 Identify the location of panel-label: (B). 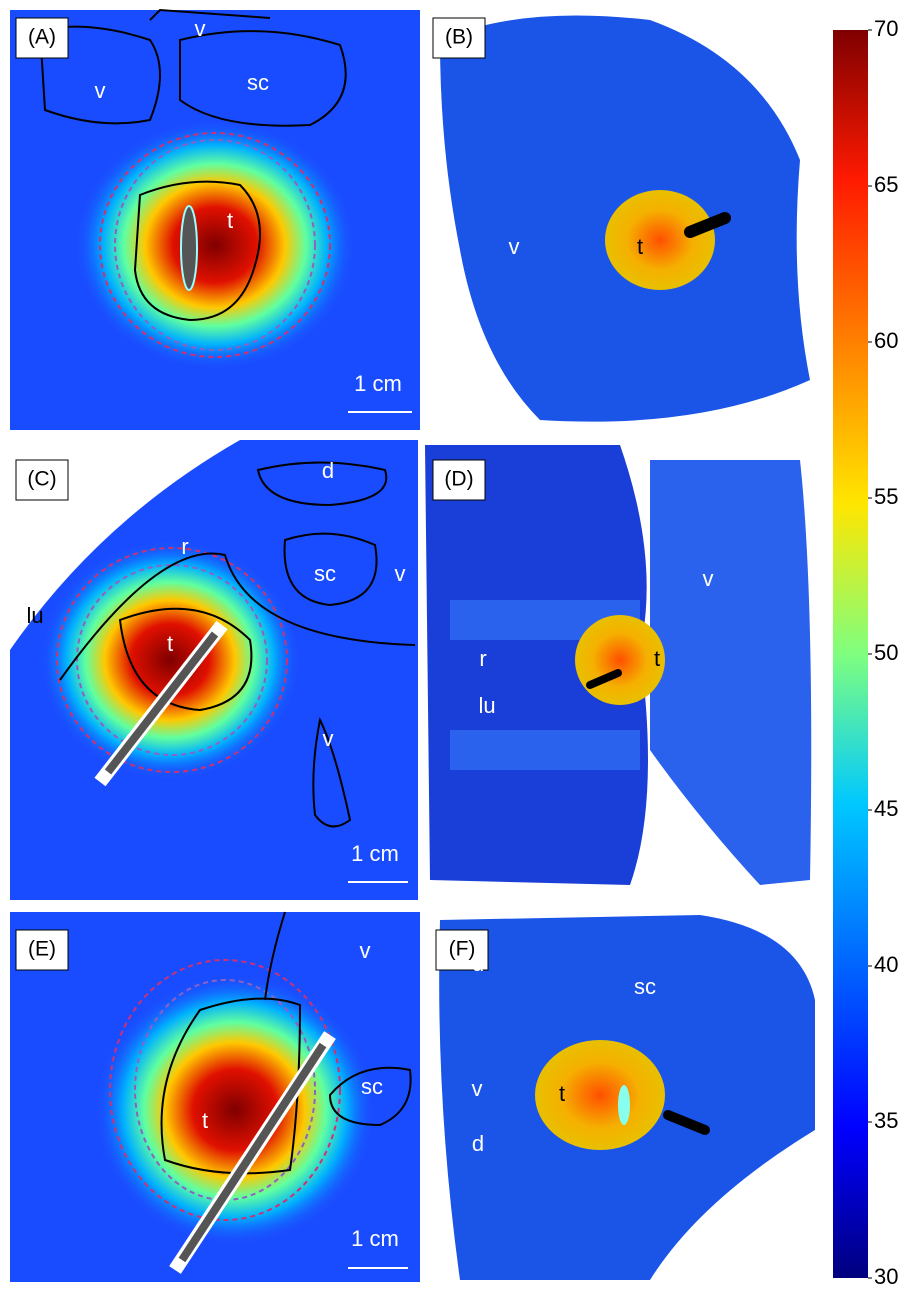
(459, 37).